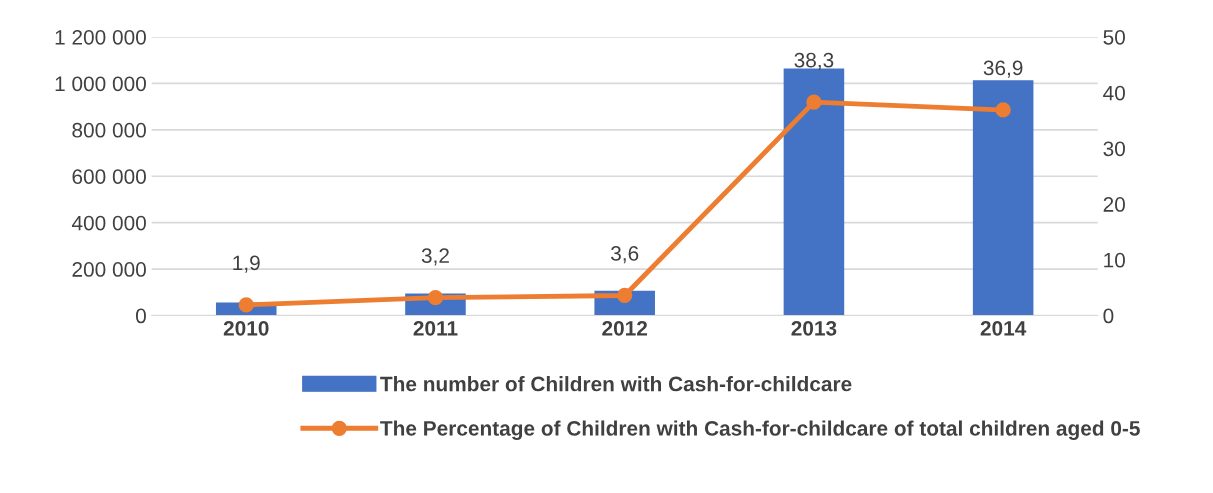 The image size is (1213, 493). What do you see at coordinates (1114, 37) in the screenshot?
I see `y2-tick-label: 50` at bounding box center [1114, 37].